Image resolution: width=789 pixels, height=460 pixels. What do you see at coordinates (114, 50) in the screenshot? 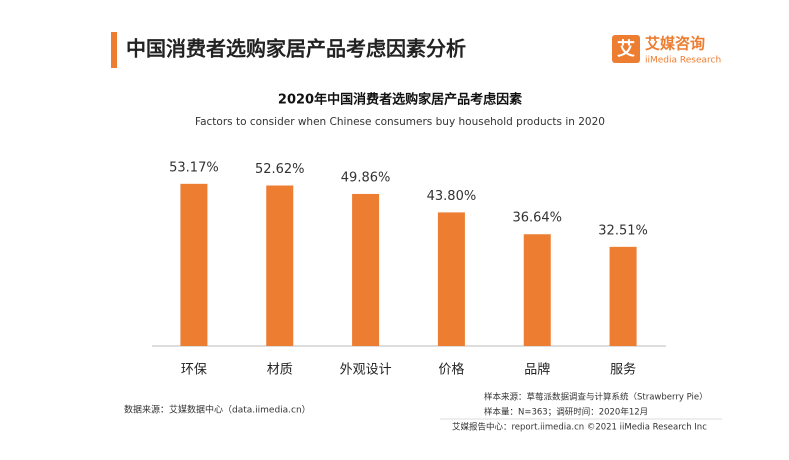
I see `title-accent` at bounding box center [114, 50].